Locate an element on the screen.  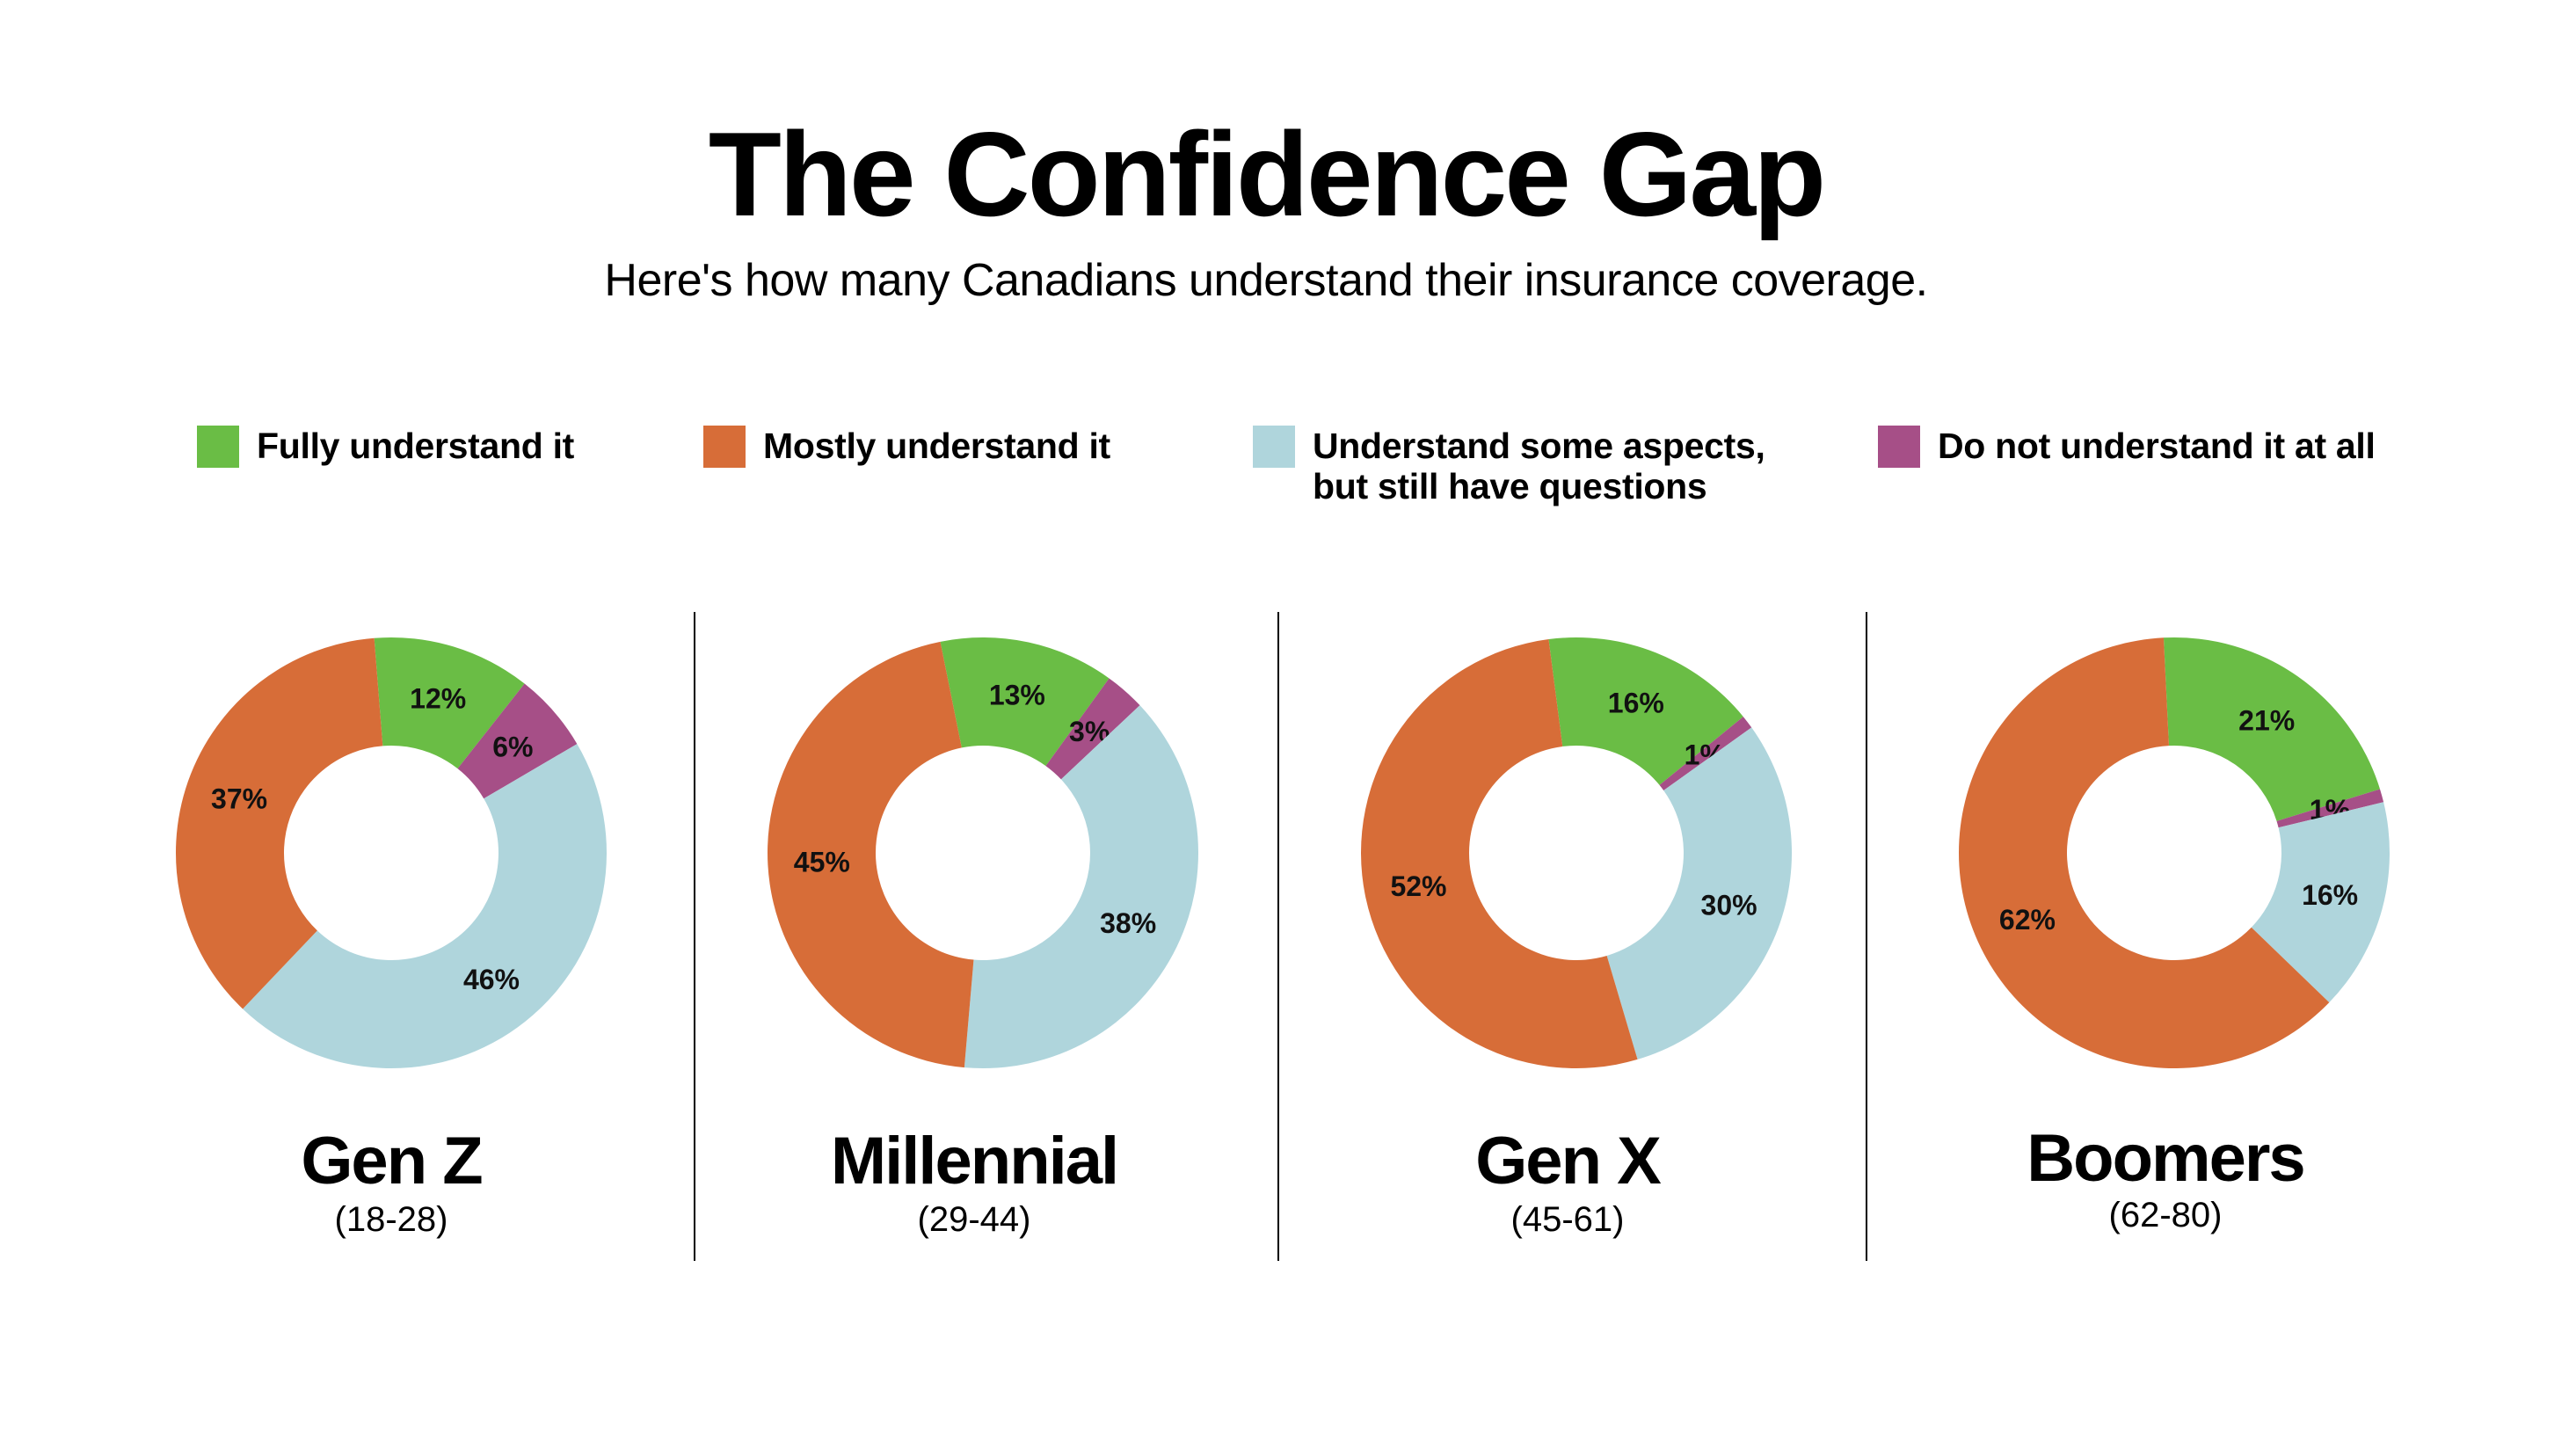
gen-age-genz: (18-28) is located at coordinates (391, 1219).